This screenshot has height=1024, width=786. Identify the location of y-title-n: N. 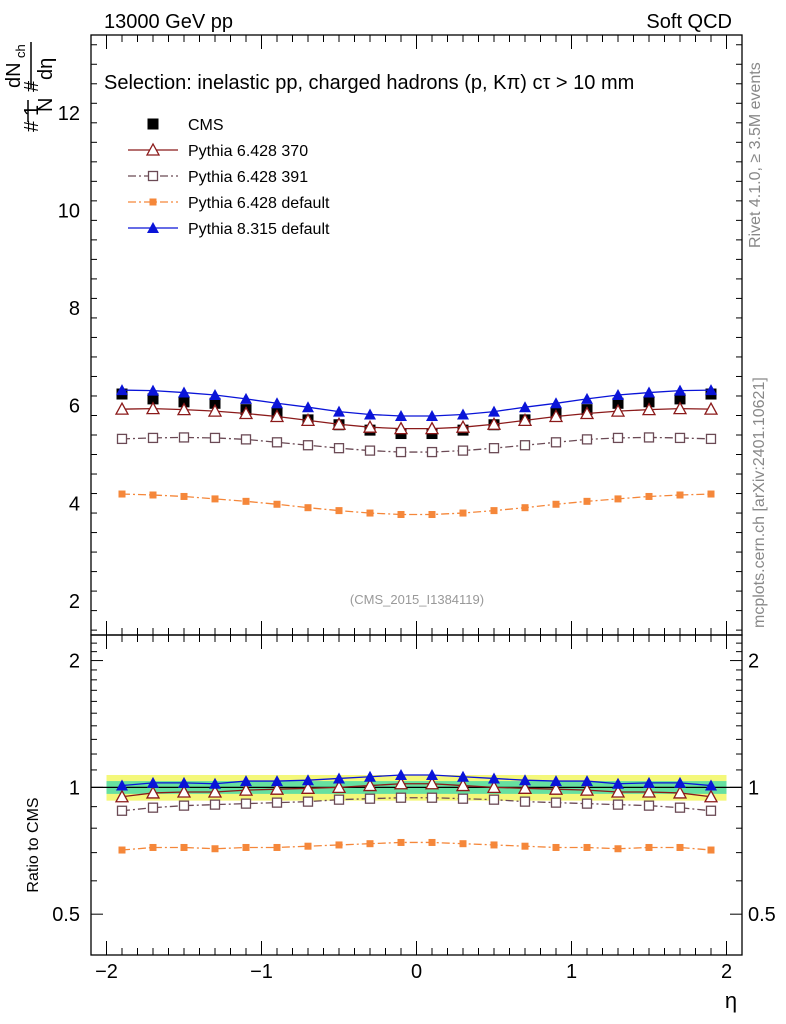
(46, 105).